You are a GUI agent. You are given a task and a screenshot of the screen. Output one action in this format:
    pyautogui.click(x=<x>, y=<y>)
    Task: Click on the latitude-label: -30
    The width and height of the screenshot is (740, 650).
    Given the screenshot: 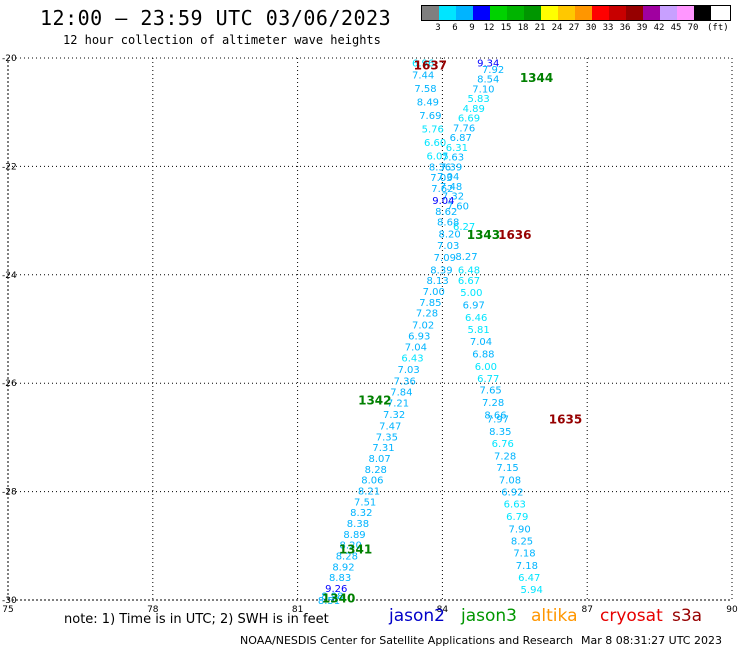 What is the action you would take?
    pyautogui.click(x=9, y=601)
    